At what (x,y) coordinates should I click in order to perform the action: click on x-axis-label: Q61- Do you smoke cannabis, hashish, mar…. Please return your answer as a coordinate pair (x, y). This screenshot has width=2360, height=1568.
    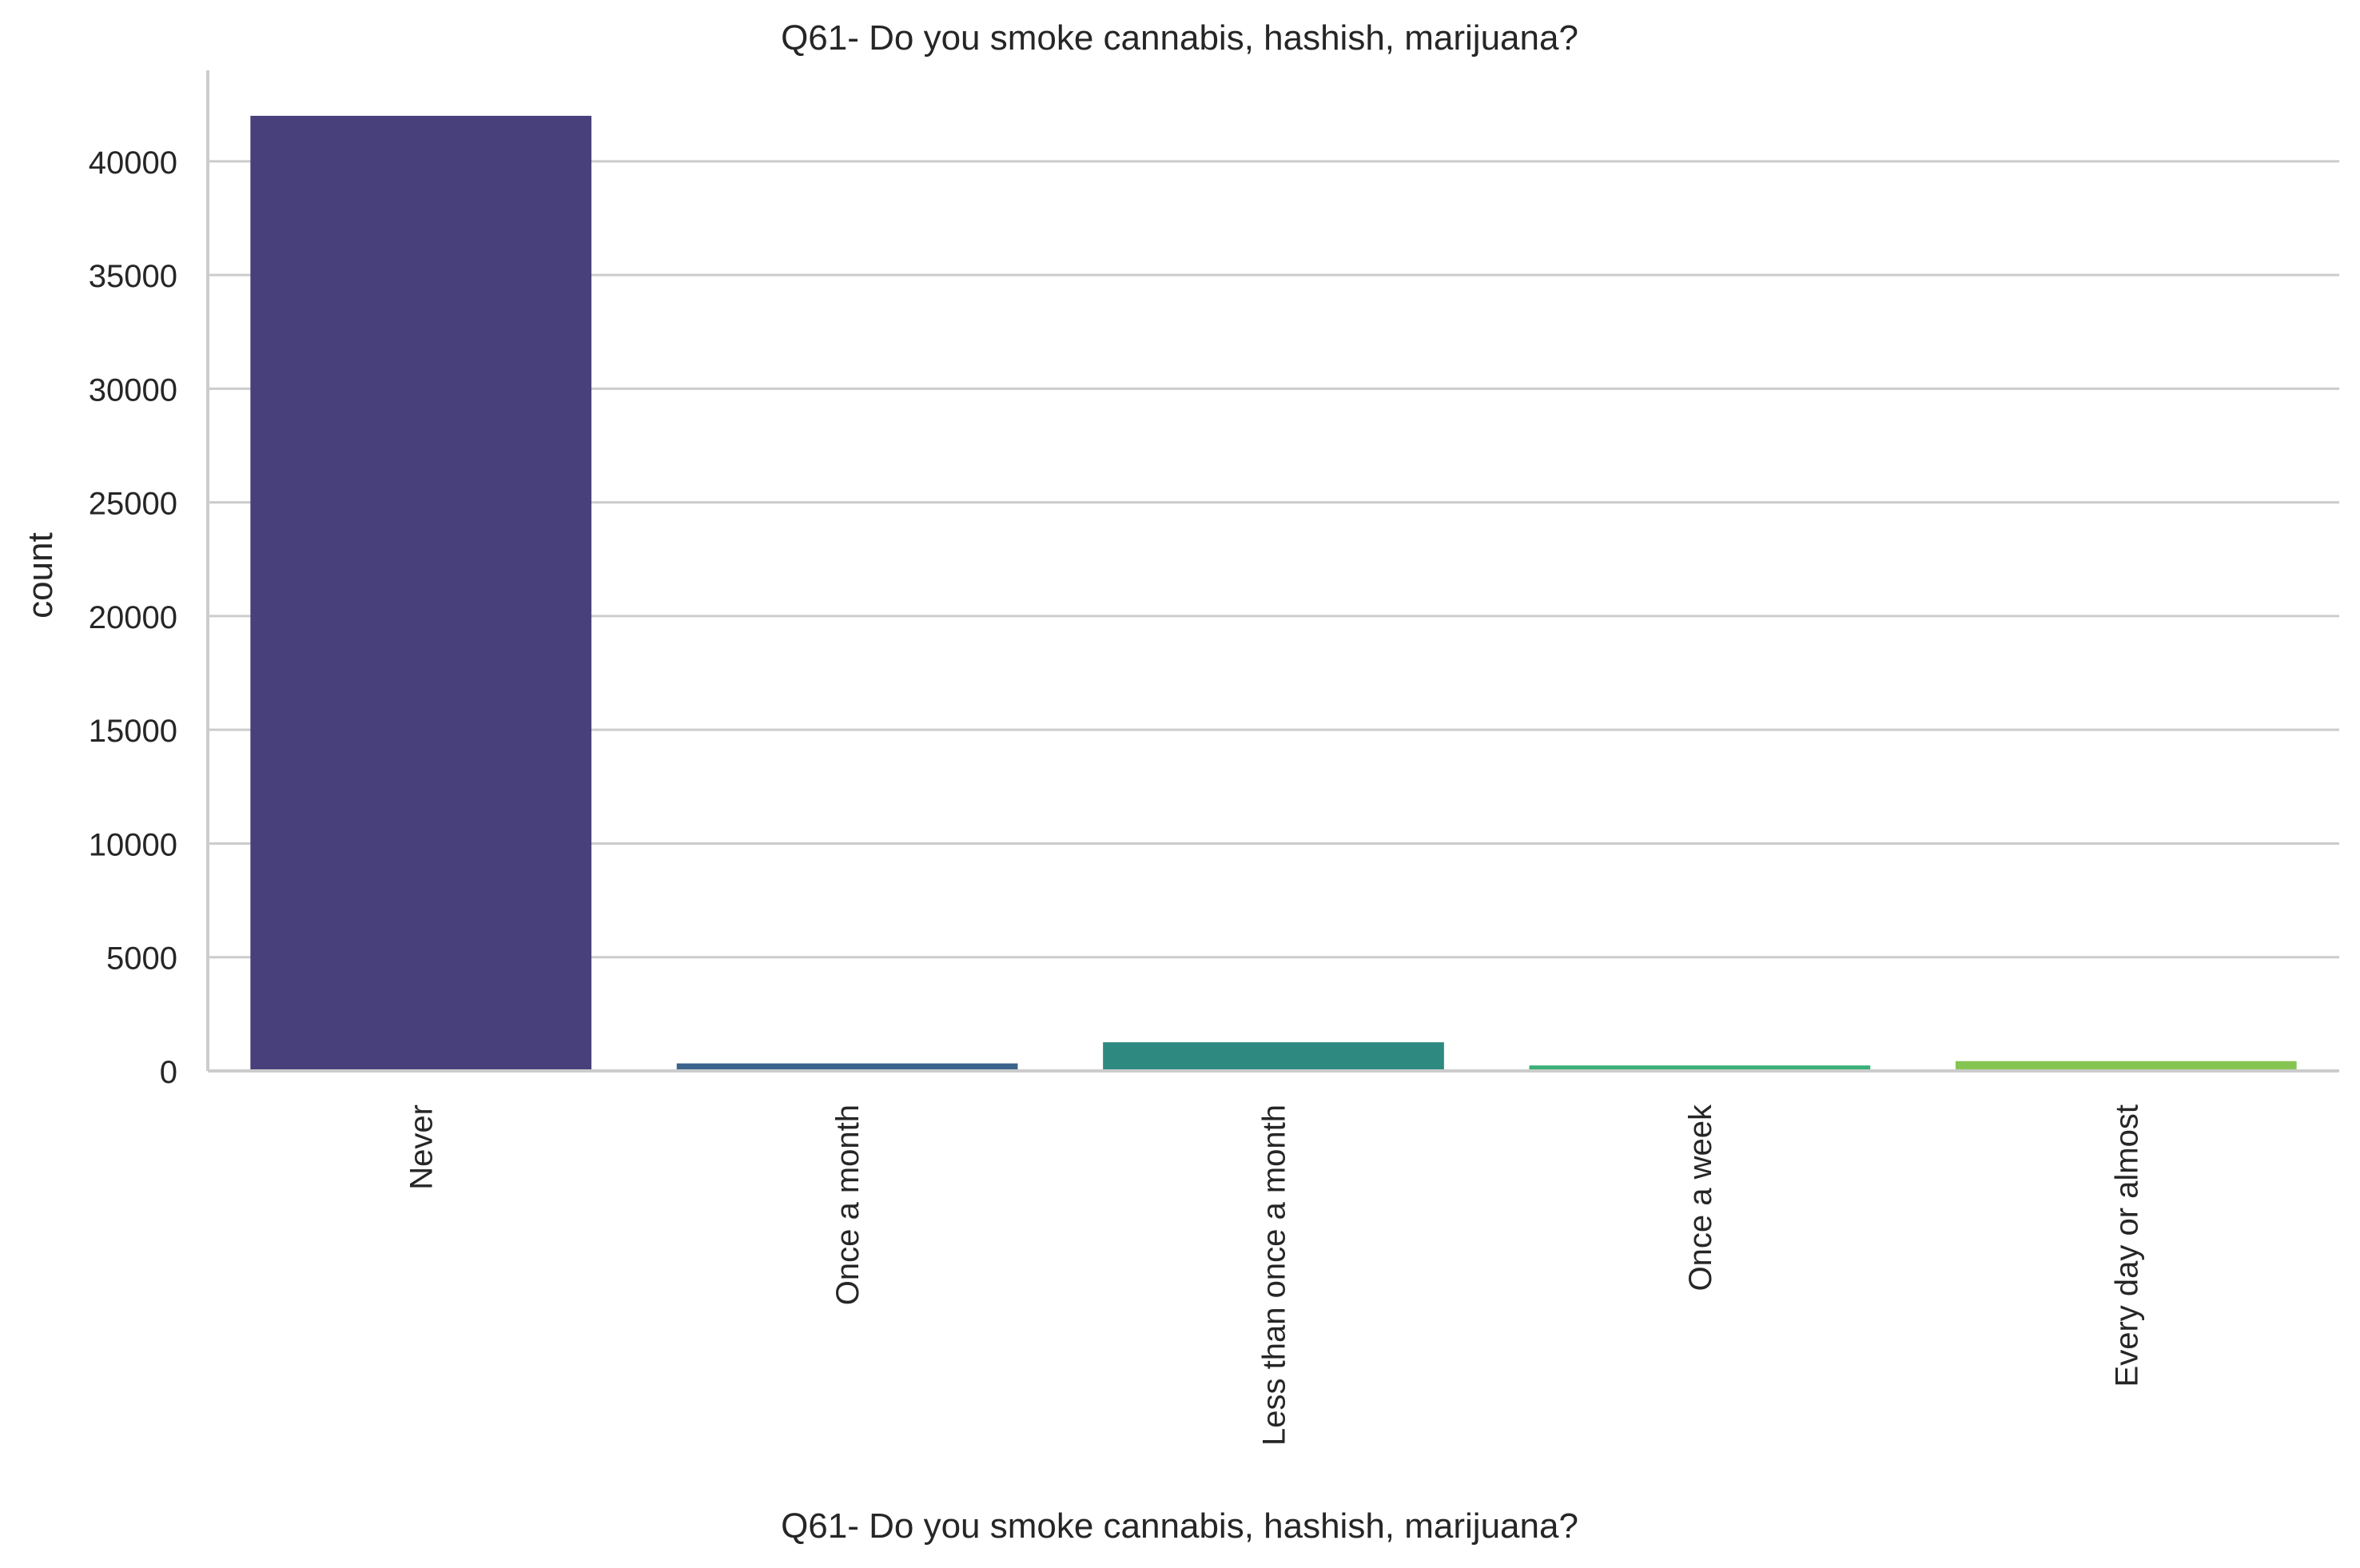
    Looking at the image, I should click on (1179, 1526).